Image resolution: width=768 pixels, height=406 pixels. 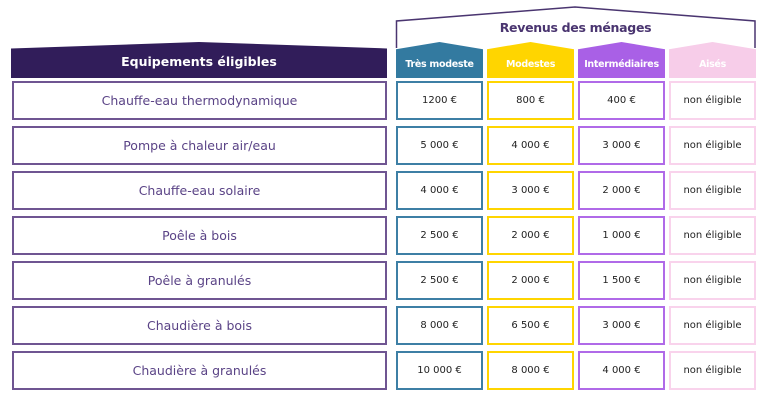 I want to click on income-bracket, so click(x=575, y=27).